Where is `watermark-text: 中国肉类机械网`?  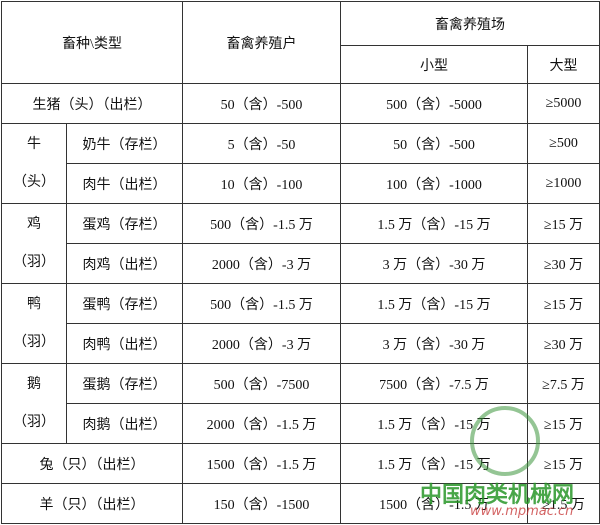 watermark-text: 中国肉类机械网 is located at coordinates (497, 495).